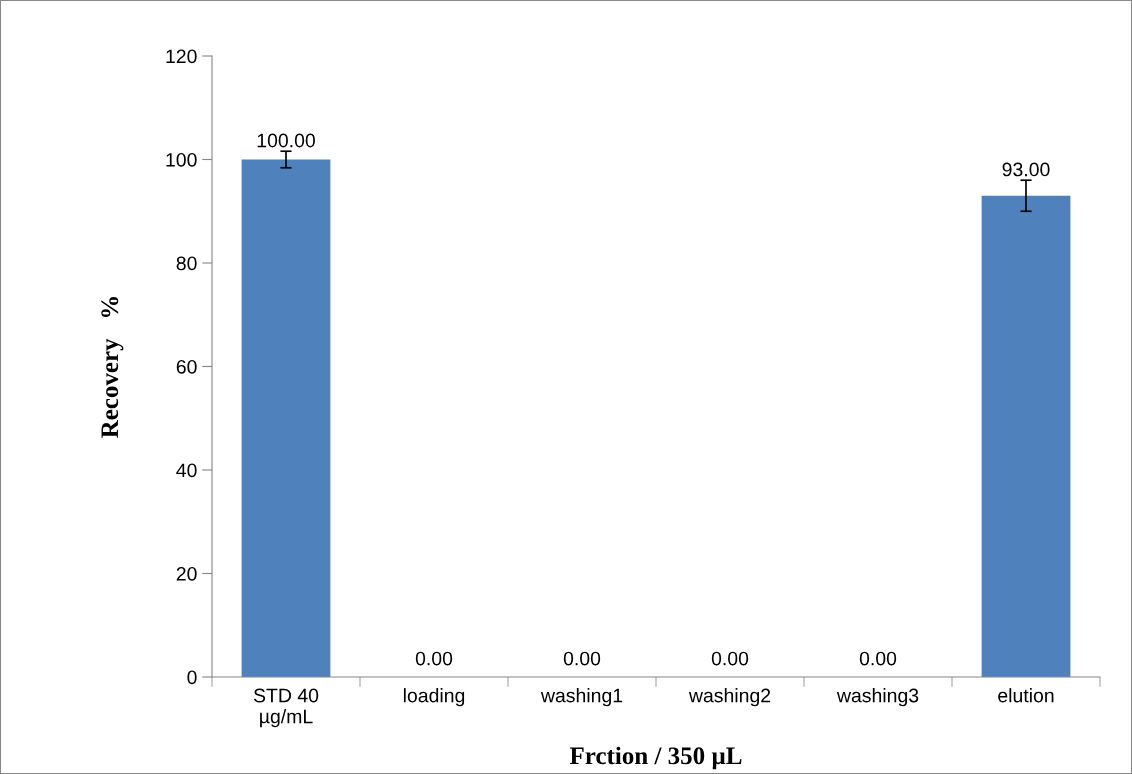  I want to click on y-tick-label: 0, so click(192, 677).